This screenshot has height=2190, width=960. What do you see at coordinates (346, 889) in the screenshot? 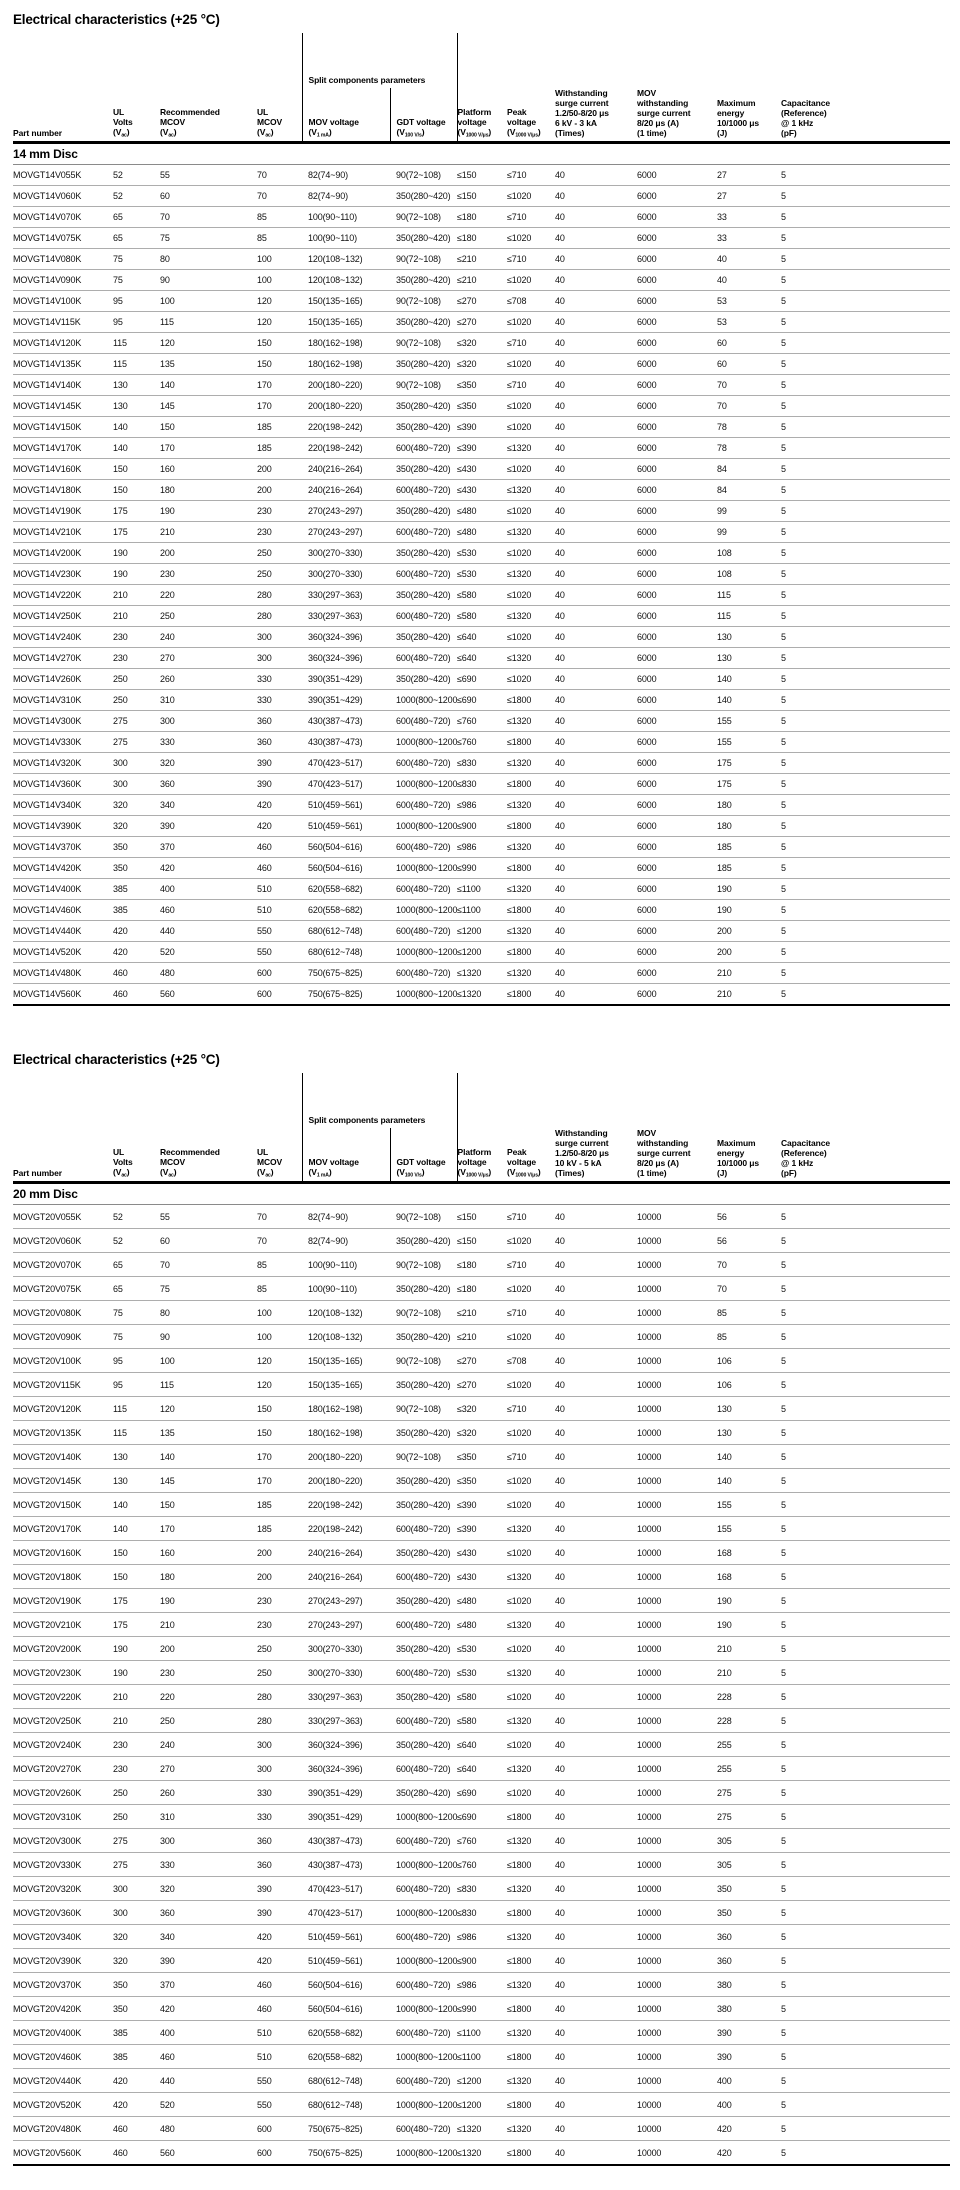
I see `table-cell: 620(558~682)` at bounding box center [346, 889].